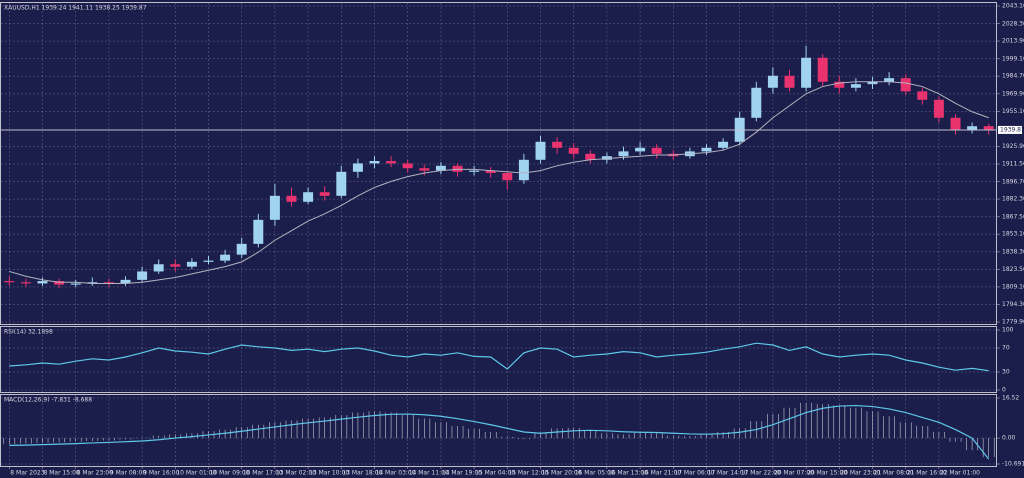  I want to click on macd-frame, so click(498, 430).